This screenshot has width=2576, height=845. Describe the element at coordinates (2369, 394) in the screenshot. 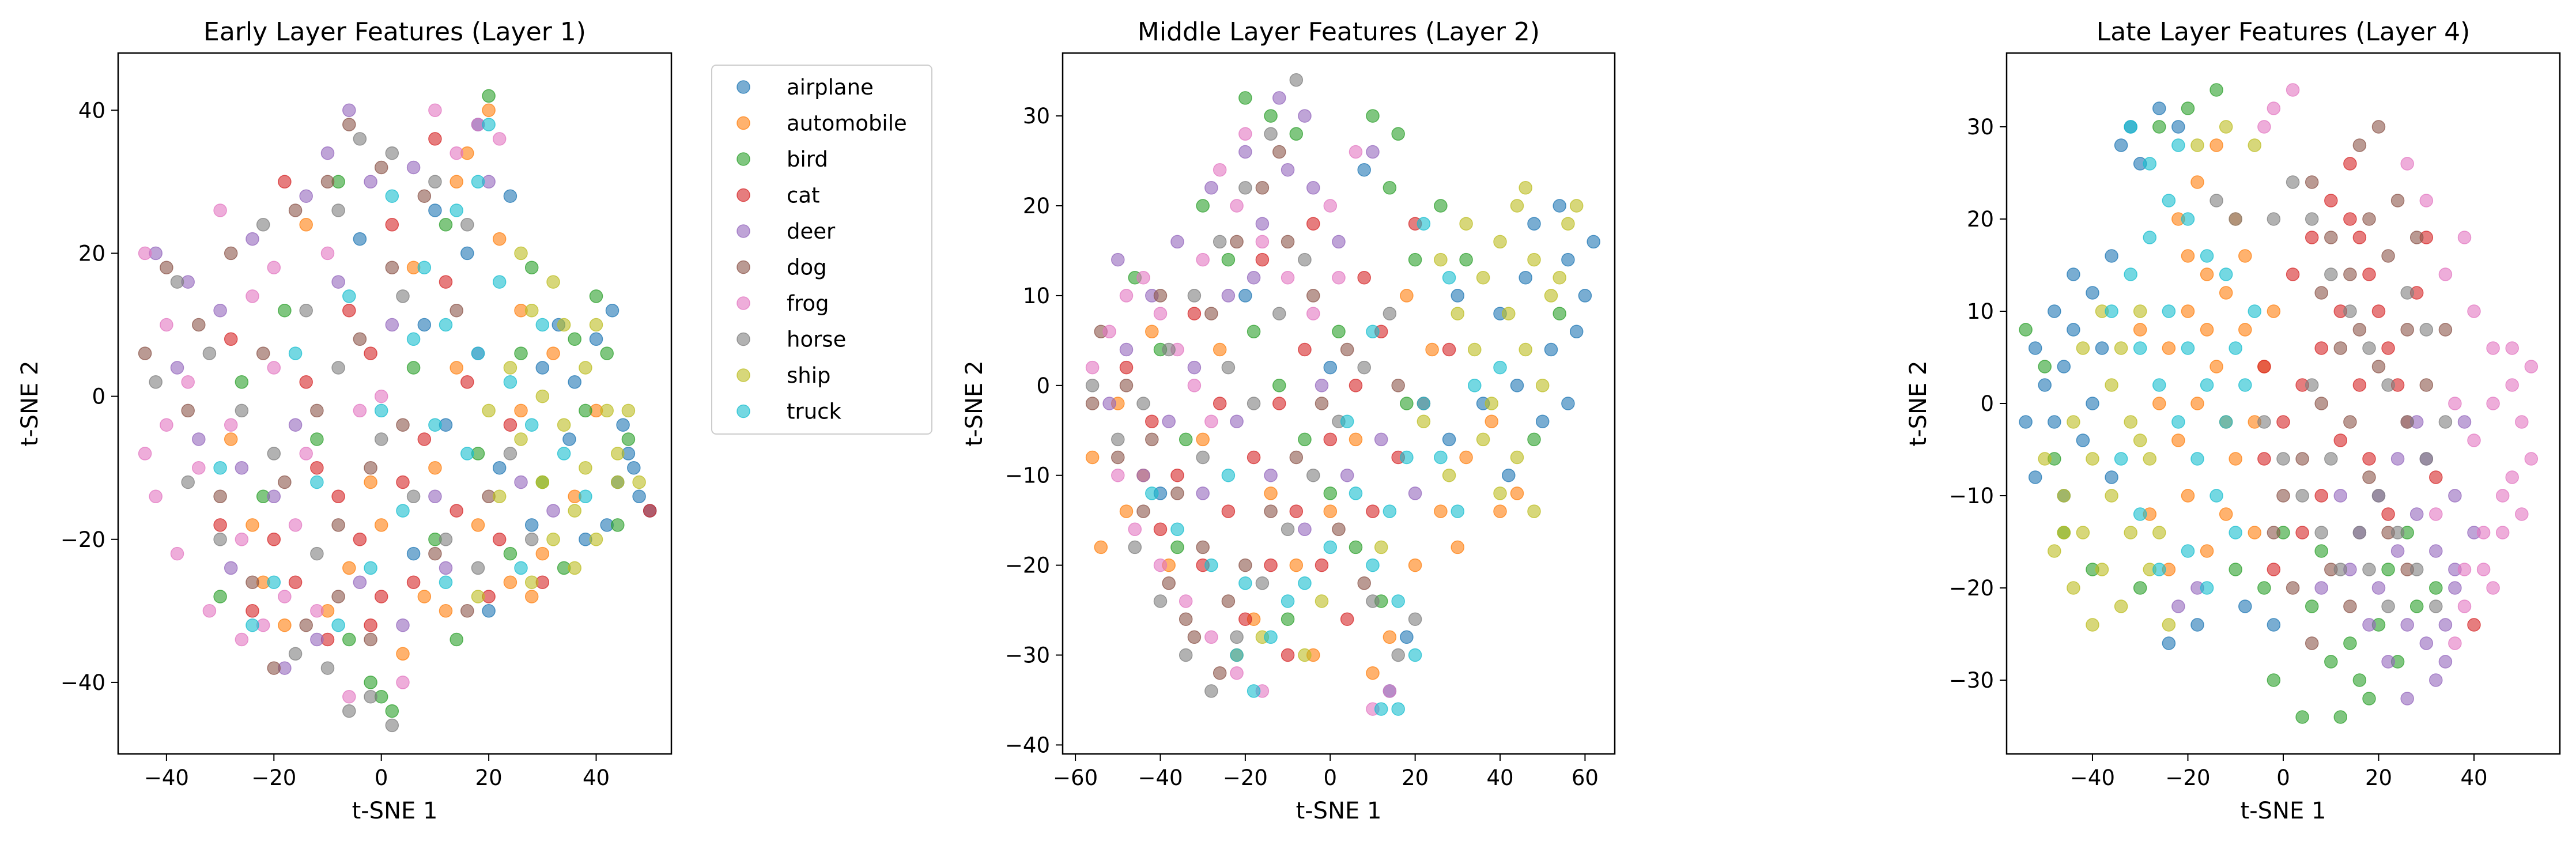

I see `series-cat` at that location.